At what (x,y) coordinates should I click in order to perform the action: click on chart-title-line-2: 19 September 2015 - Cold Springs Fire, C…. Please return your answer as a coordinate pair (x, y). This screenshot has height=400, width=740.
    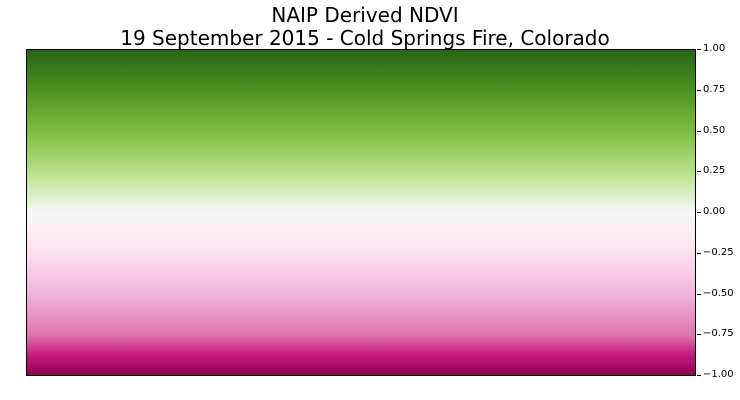
    Looking at the image, I should click on (365, 38).